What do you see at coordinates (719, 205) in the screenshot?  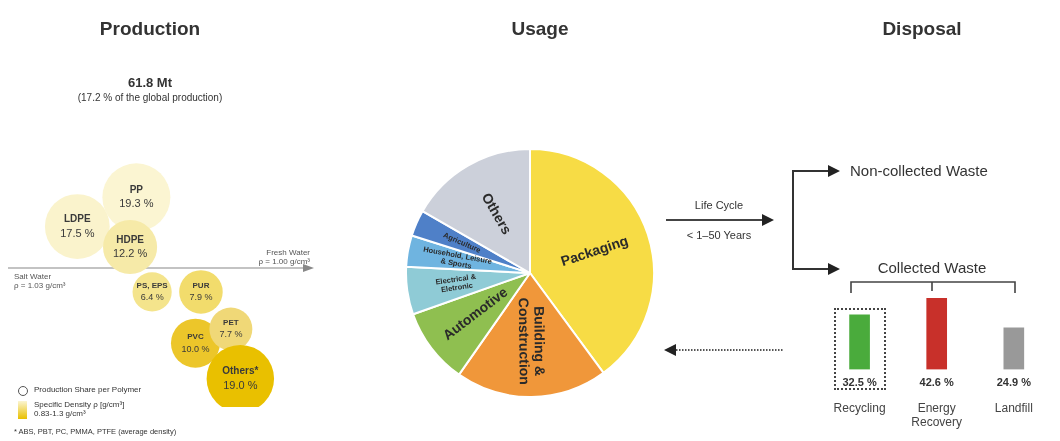 I see `text: Life Cycle` at bounding box center [719, 205].